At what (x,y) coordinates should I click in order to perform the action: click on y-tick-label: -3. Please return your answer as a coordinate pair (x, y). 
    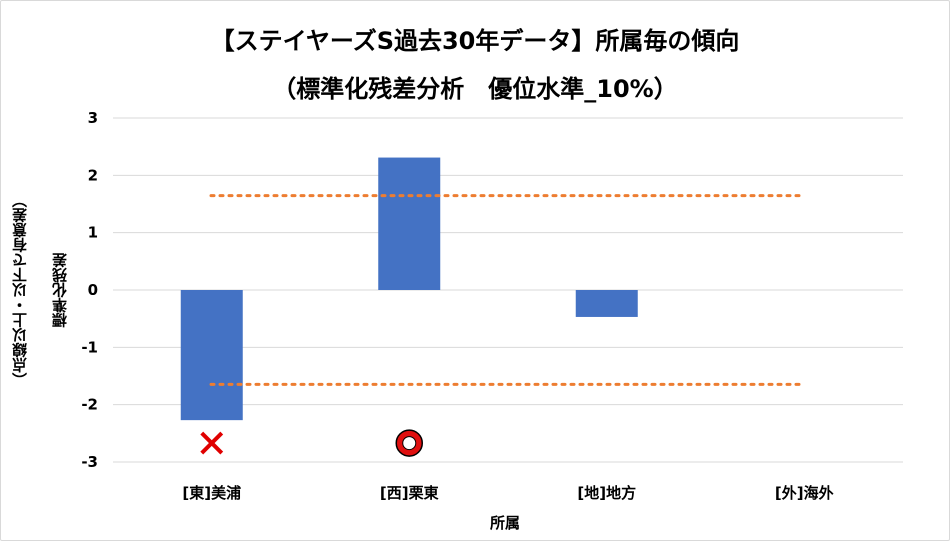
    Looking at the image, I should click on (89, 462).